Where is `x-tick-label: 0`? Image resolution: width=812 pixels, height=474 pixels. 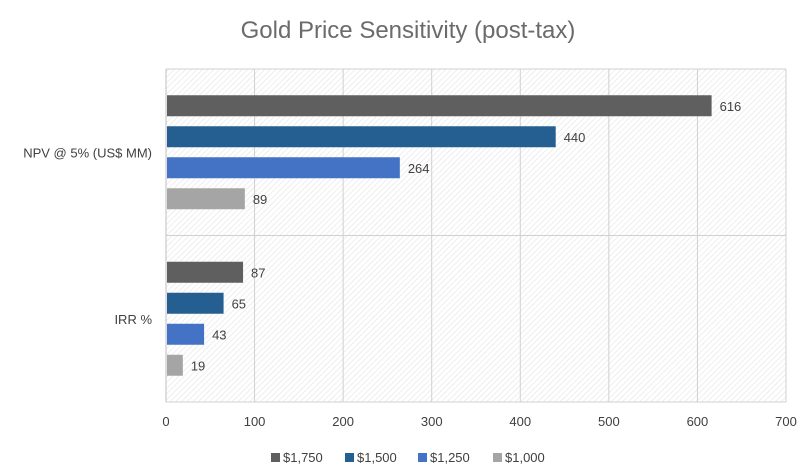
x-tick-label: 0 is located at coordinates (165, 421).